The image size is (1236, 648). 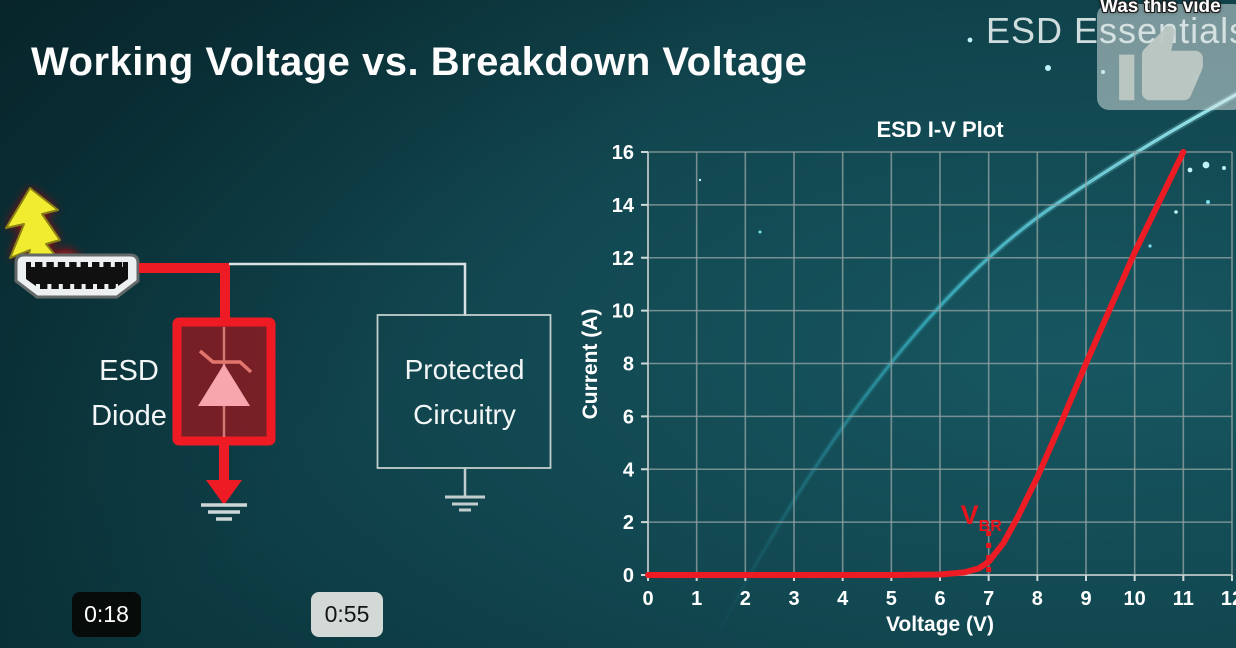 I want to click on y-tick-label: 8, so click(x=628, y=365).